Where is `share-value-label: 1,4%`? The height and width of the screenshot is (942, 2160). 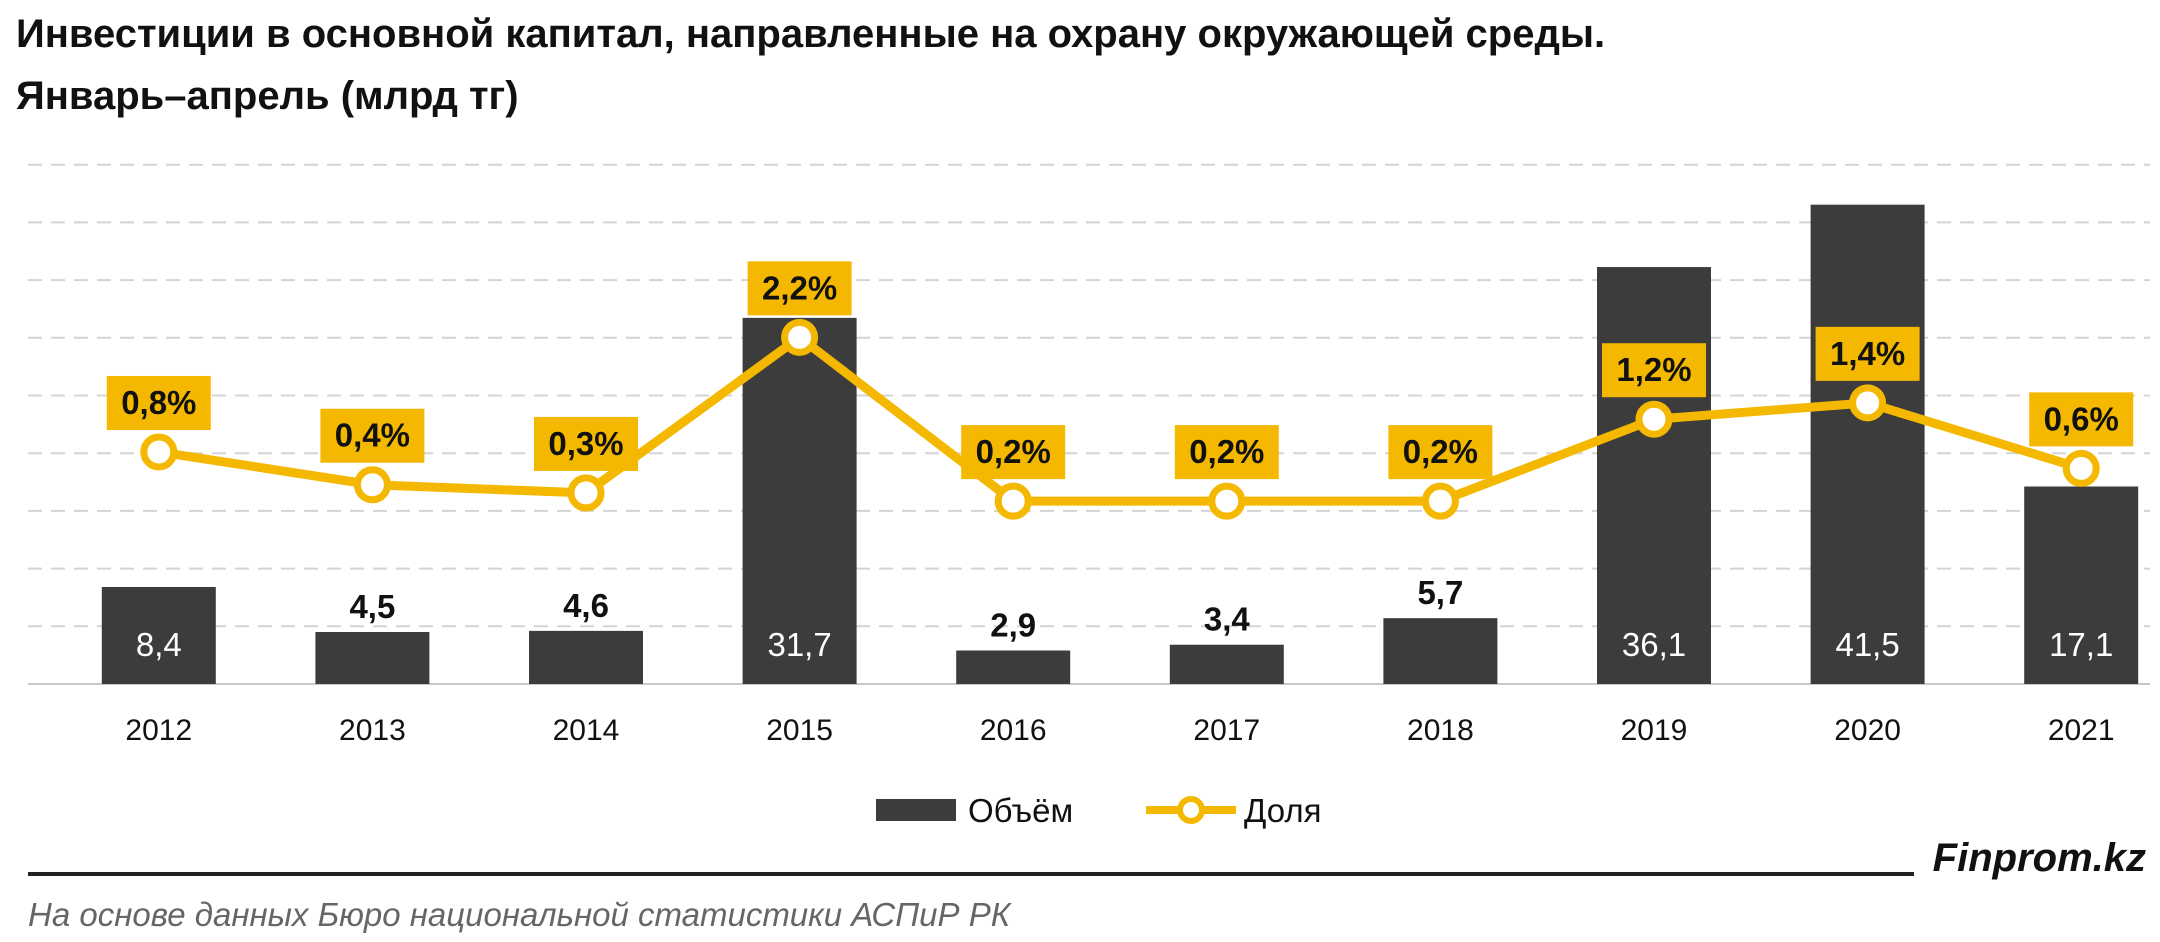 share-value-label: 1,4% is located at coordinates (1867, 353).